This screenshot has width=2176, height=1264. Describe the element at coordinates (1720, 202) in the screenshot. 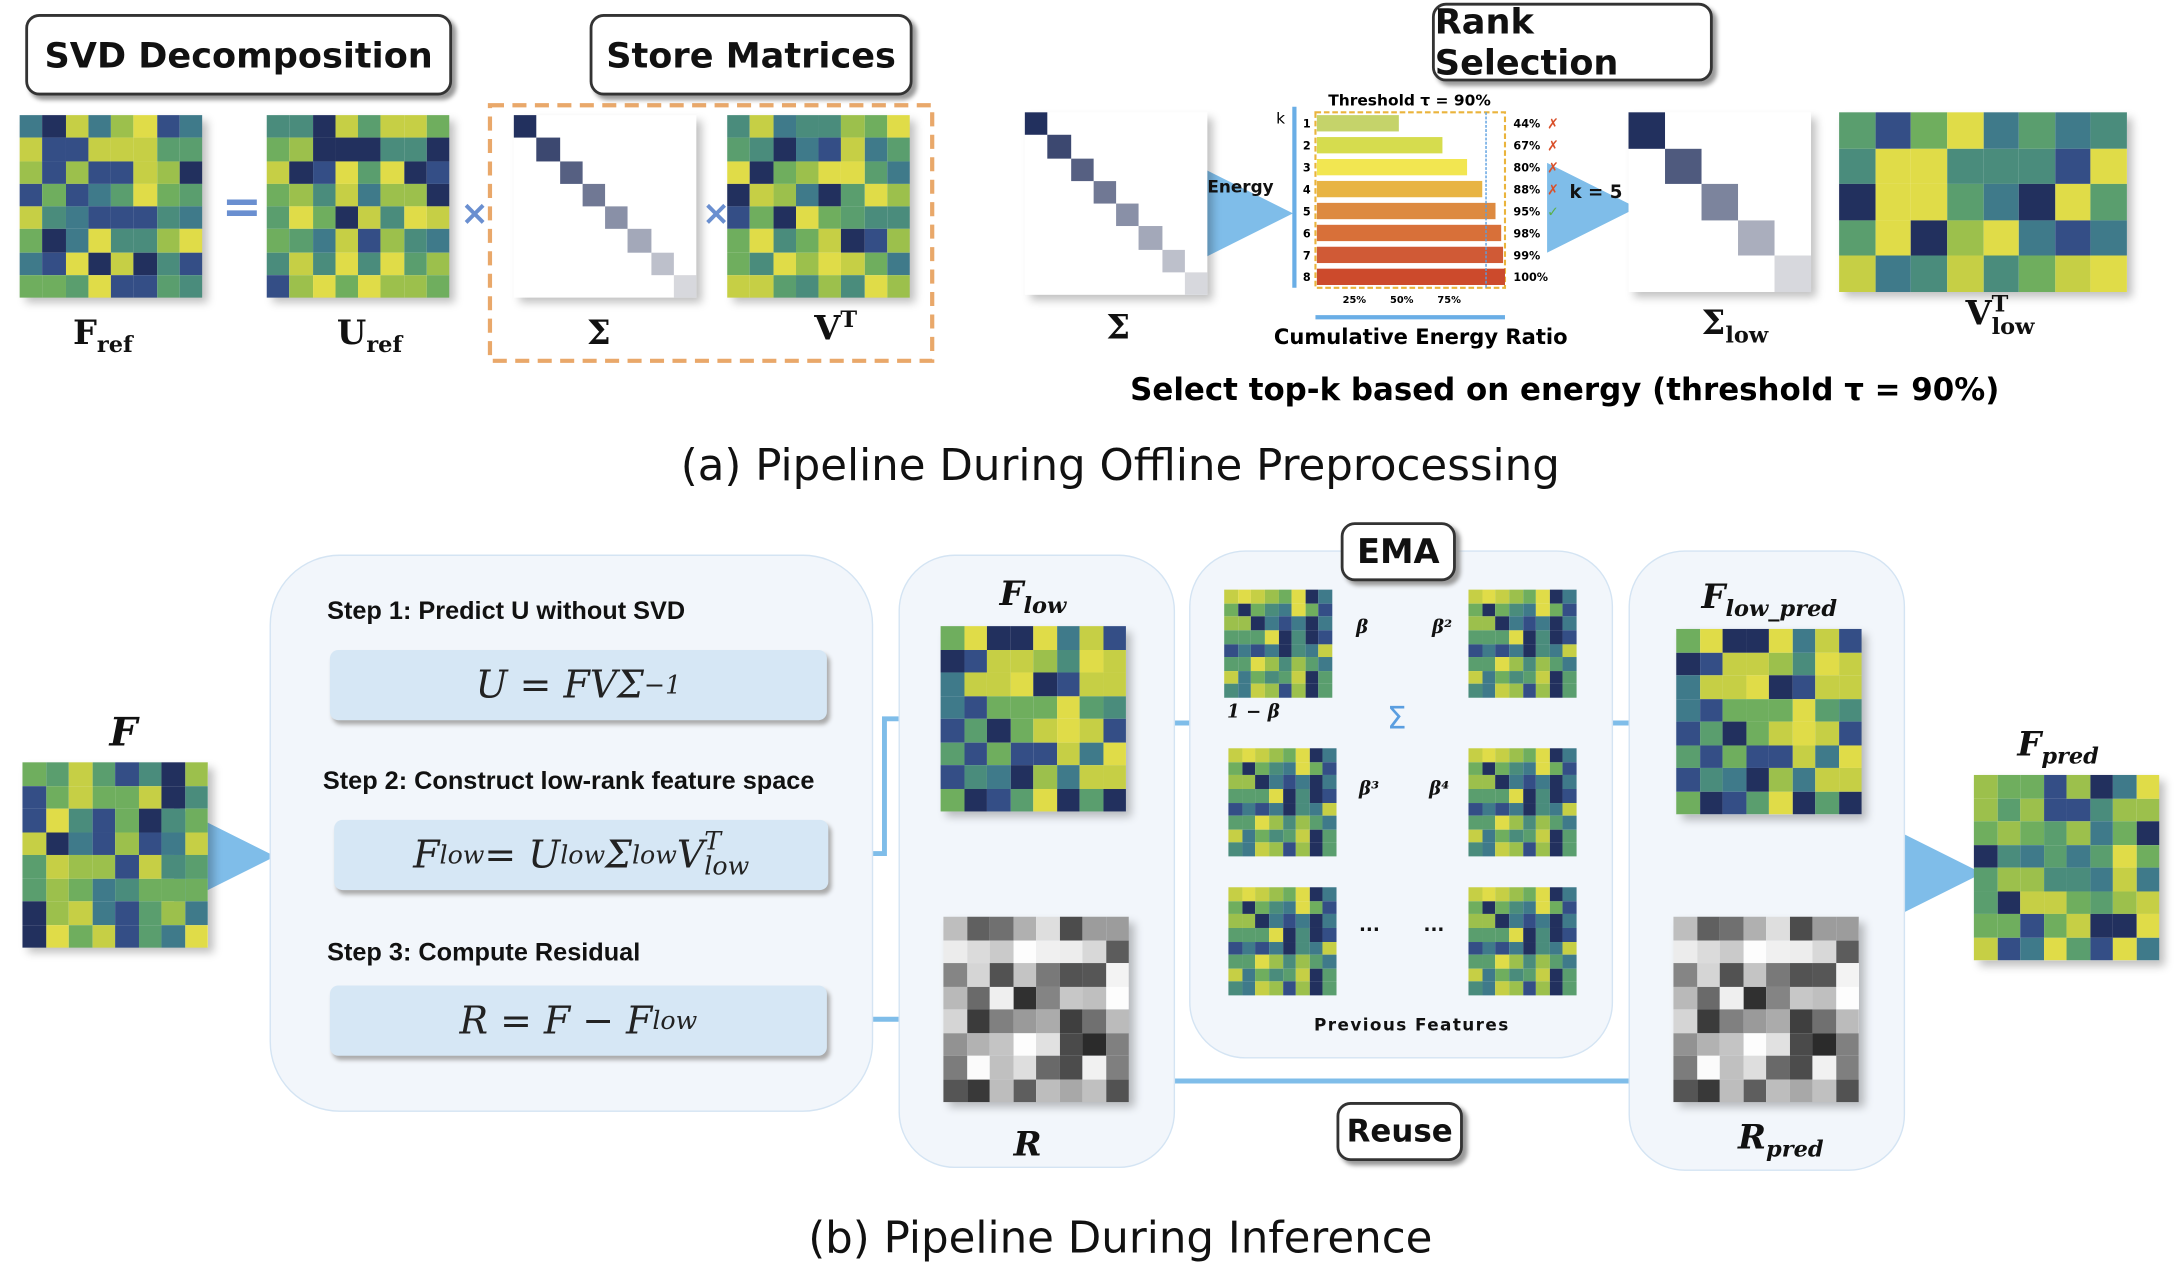

I see `sigma-low-matrix` at that location.